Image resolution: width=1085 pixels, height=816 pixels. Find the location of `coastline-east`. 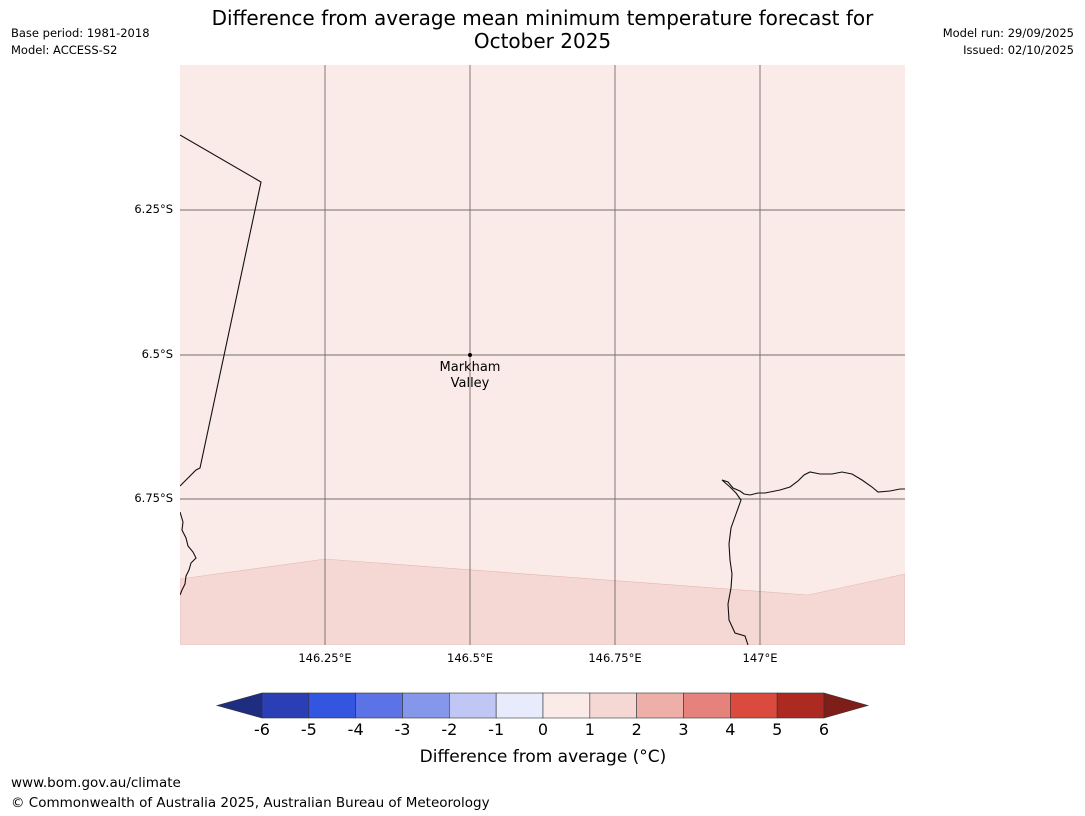

coastline-east is located at coordinates (813, 558).